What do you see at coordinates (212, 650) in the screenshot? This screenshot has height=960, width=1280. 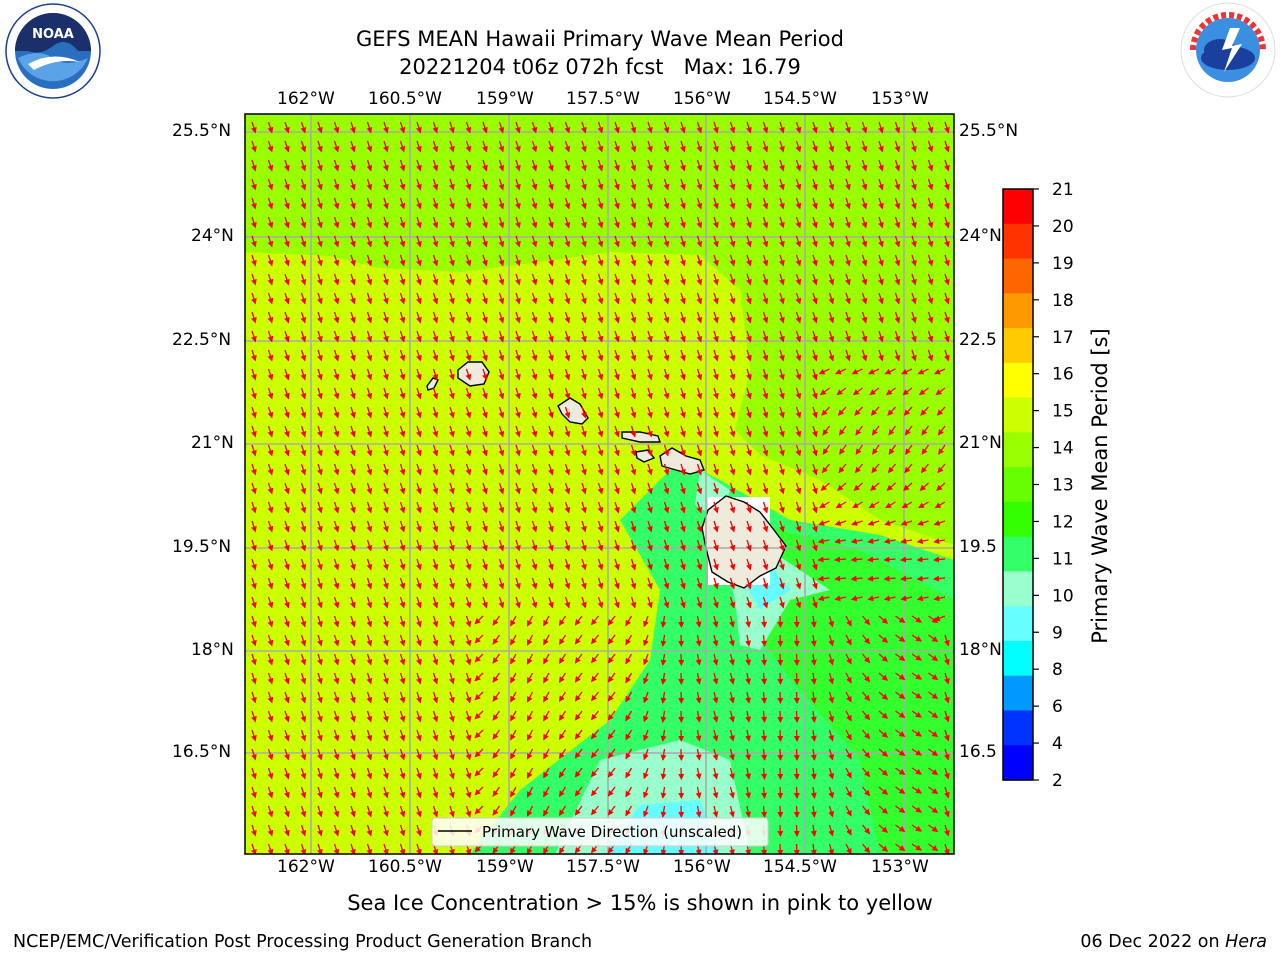 I see `lat-label-left: 18°N` at bounding box center [212, 650].